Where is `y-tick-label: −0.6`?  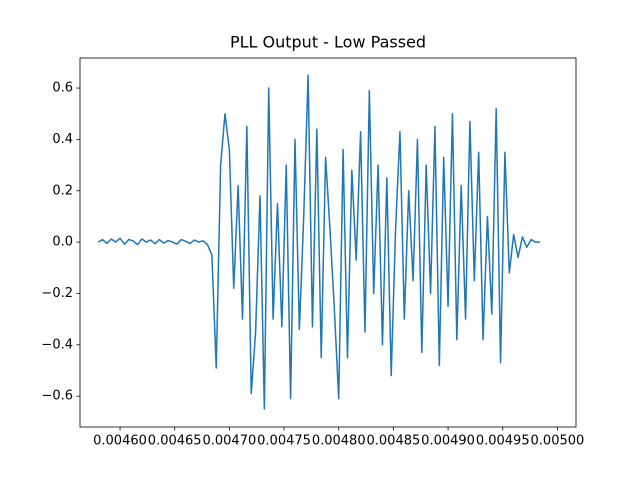 y-tick-label: −0.6 is located at coordinates (57, 396).